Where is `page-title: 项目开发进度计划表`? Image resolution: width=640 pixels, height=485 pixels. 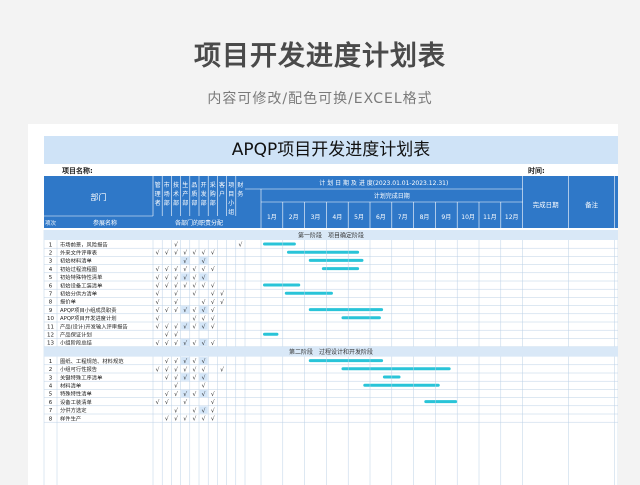 page-title: 项目开发进度计划表 is located at coordinates (320, 56).